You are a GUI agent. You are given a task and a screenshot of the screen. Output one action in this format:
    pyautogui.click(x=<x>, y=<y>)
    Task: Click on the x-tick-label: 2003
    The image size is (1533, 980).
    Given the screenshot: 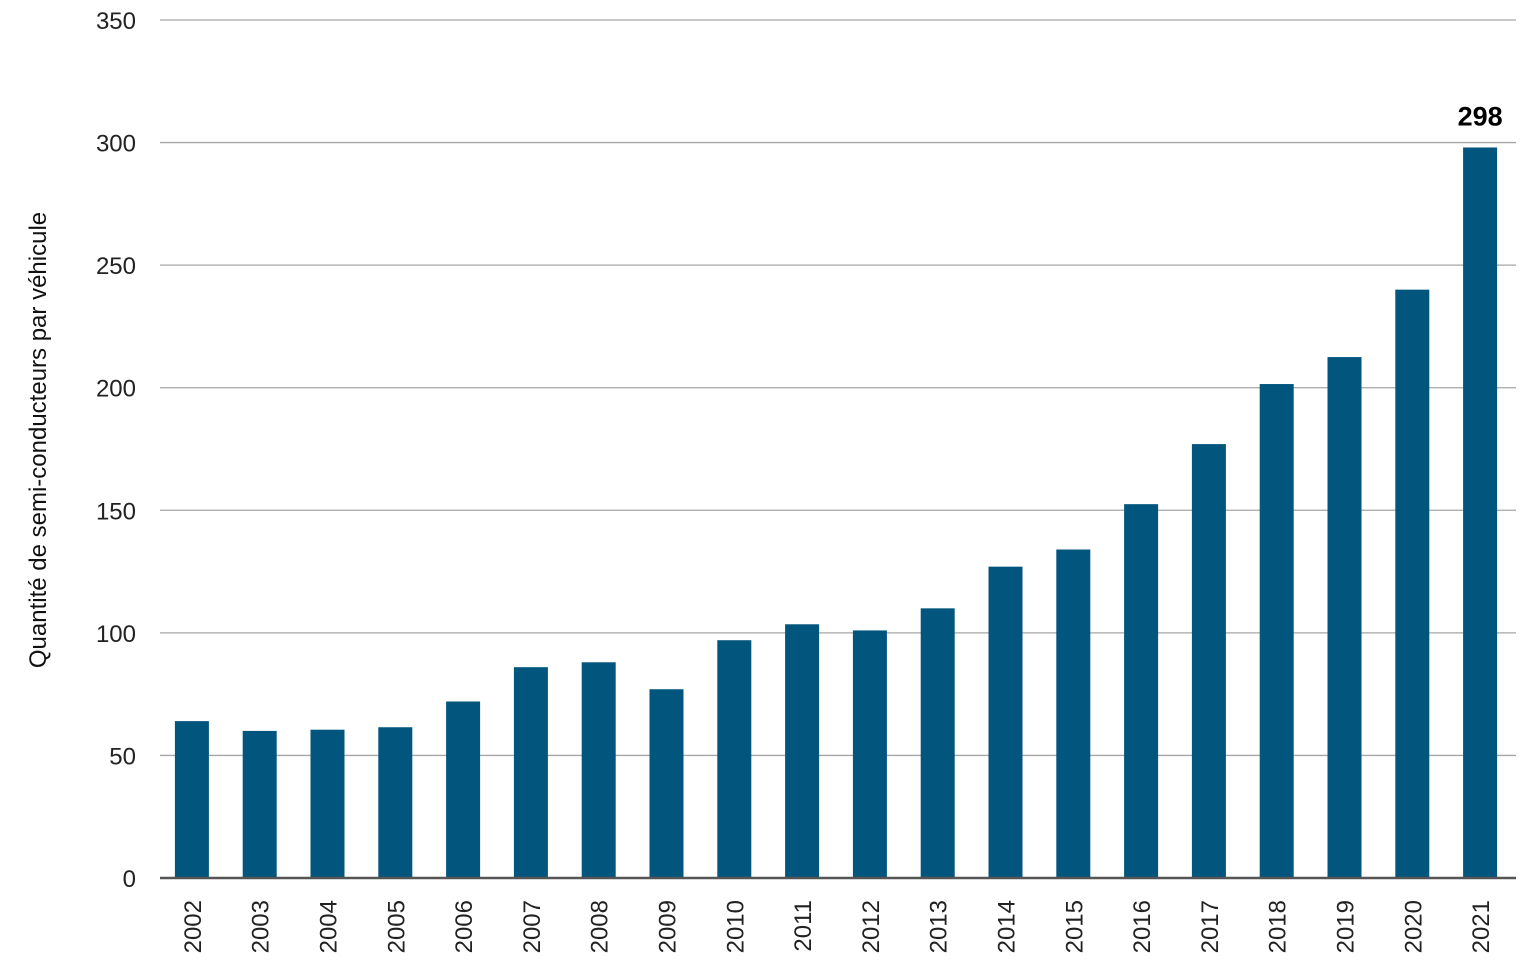 What is the action you would take?
    pyautogui.click(x=261, y=926)
    